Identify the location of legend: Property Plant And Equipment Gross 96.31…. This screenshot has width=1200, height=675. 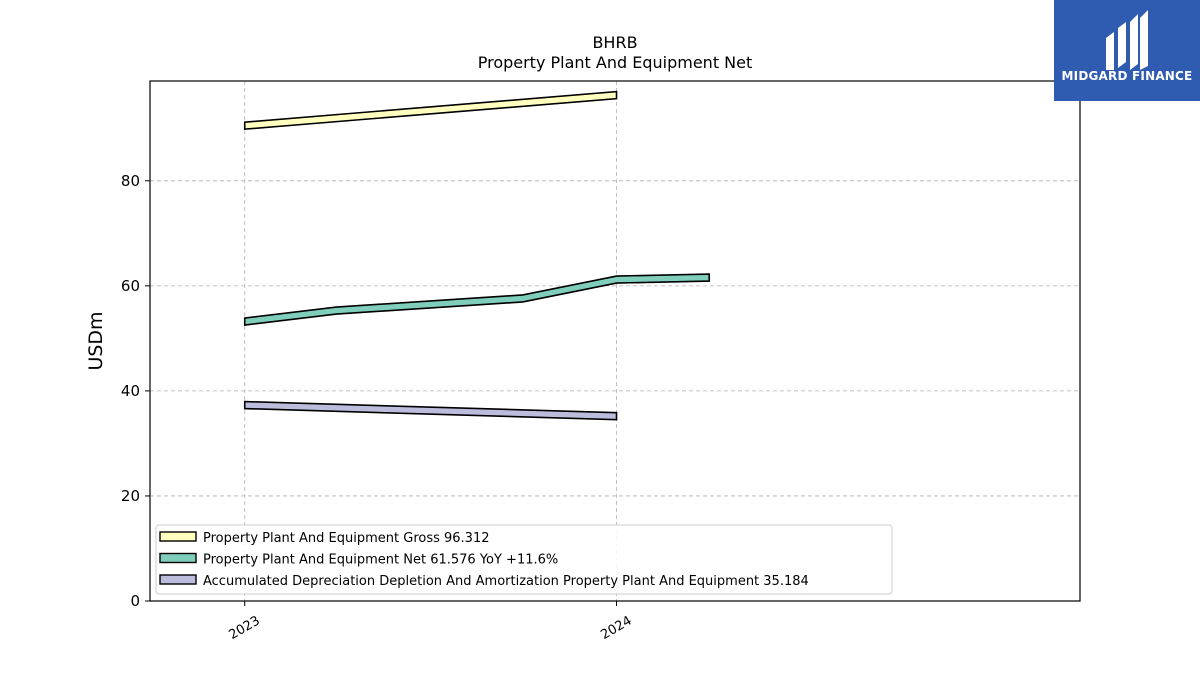
(524, 559).